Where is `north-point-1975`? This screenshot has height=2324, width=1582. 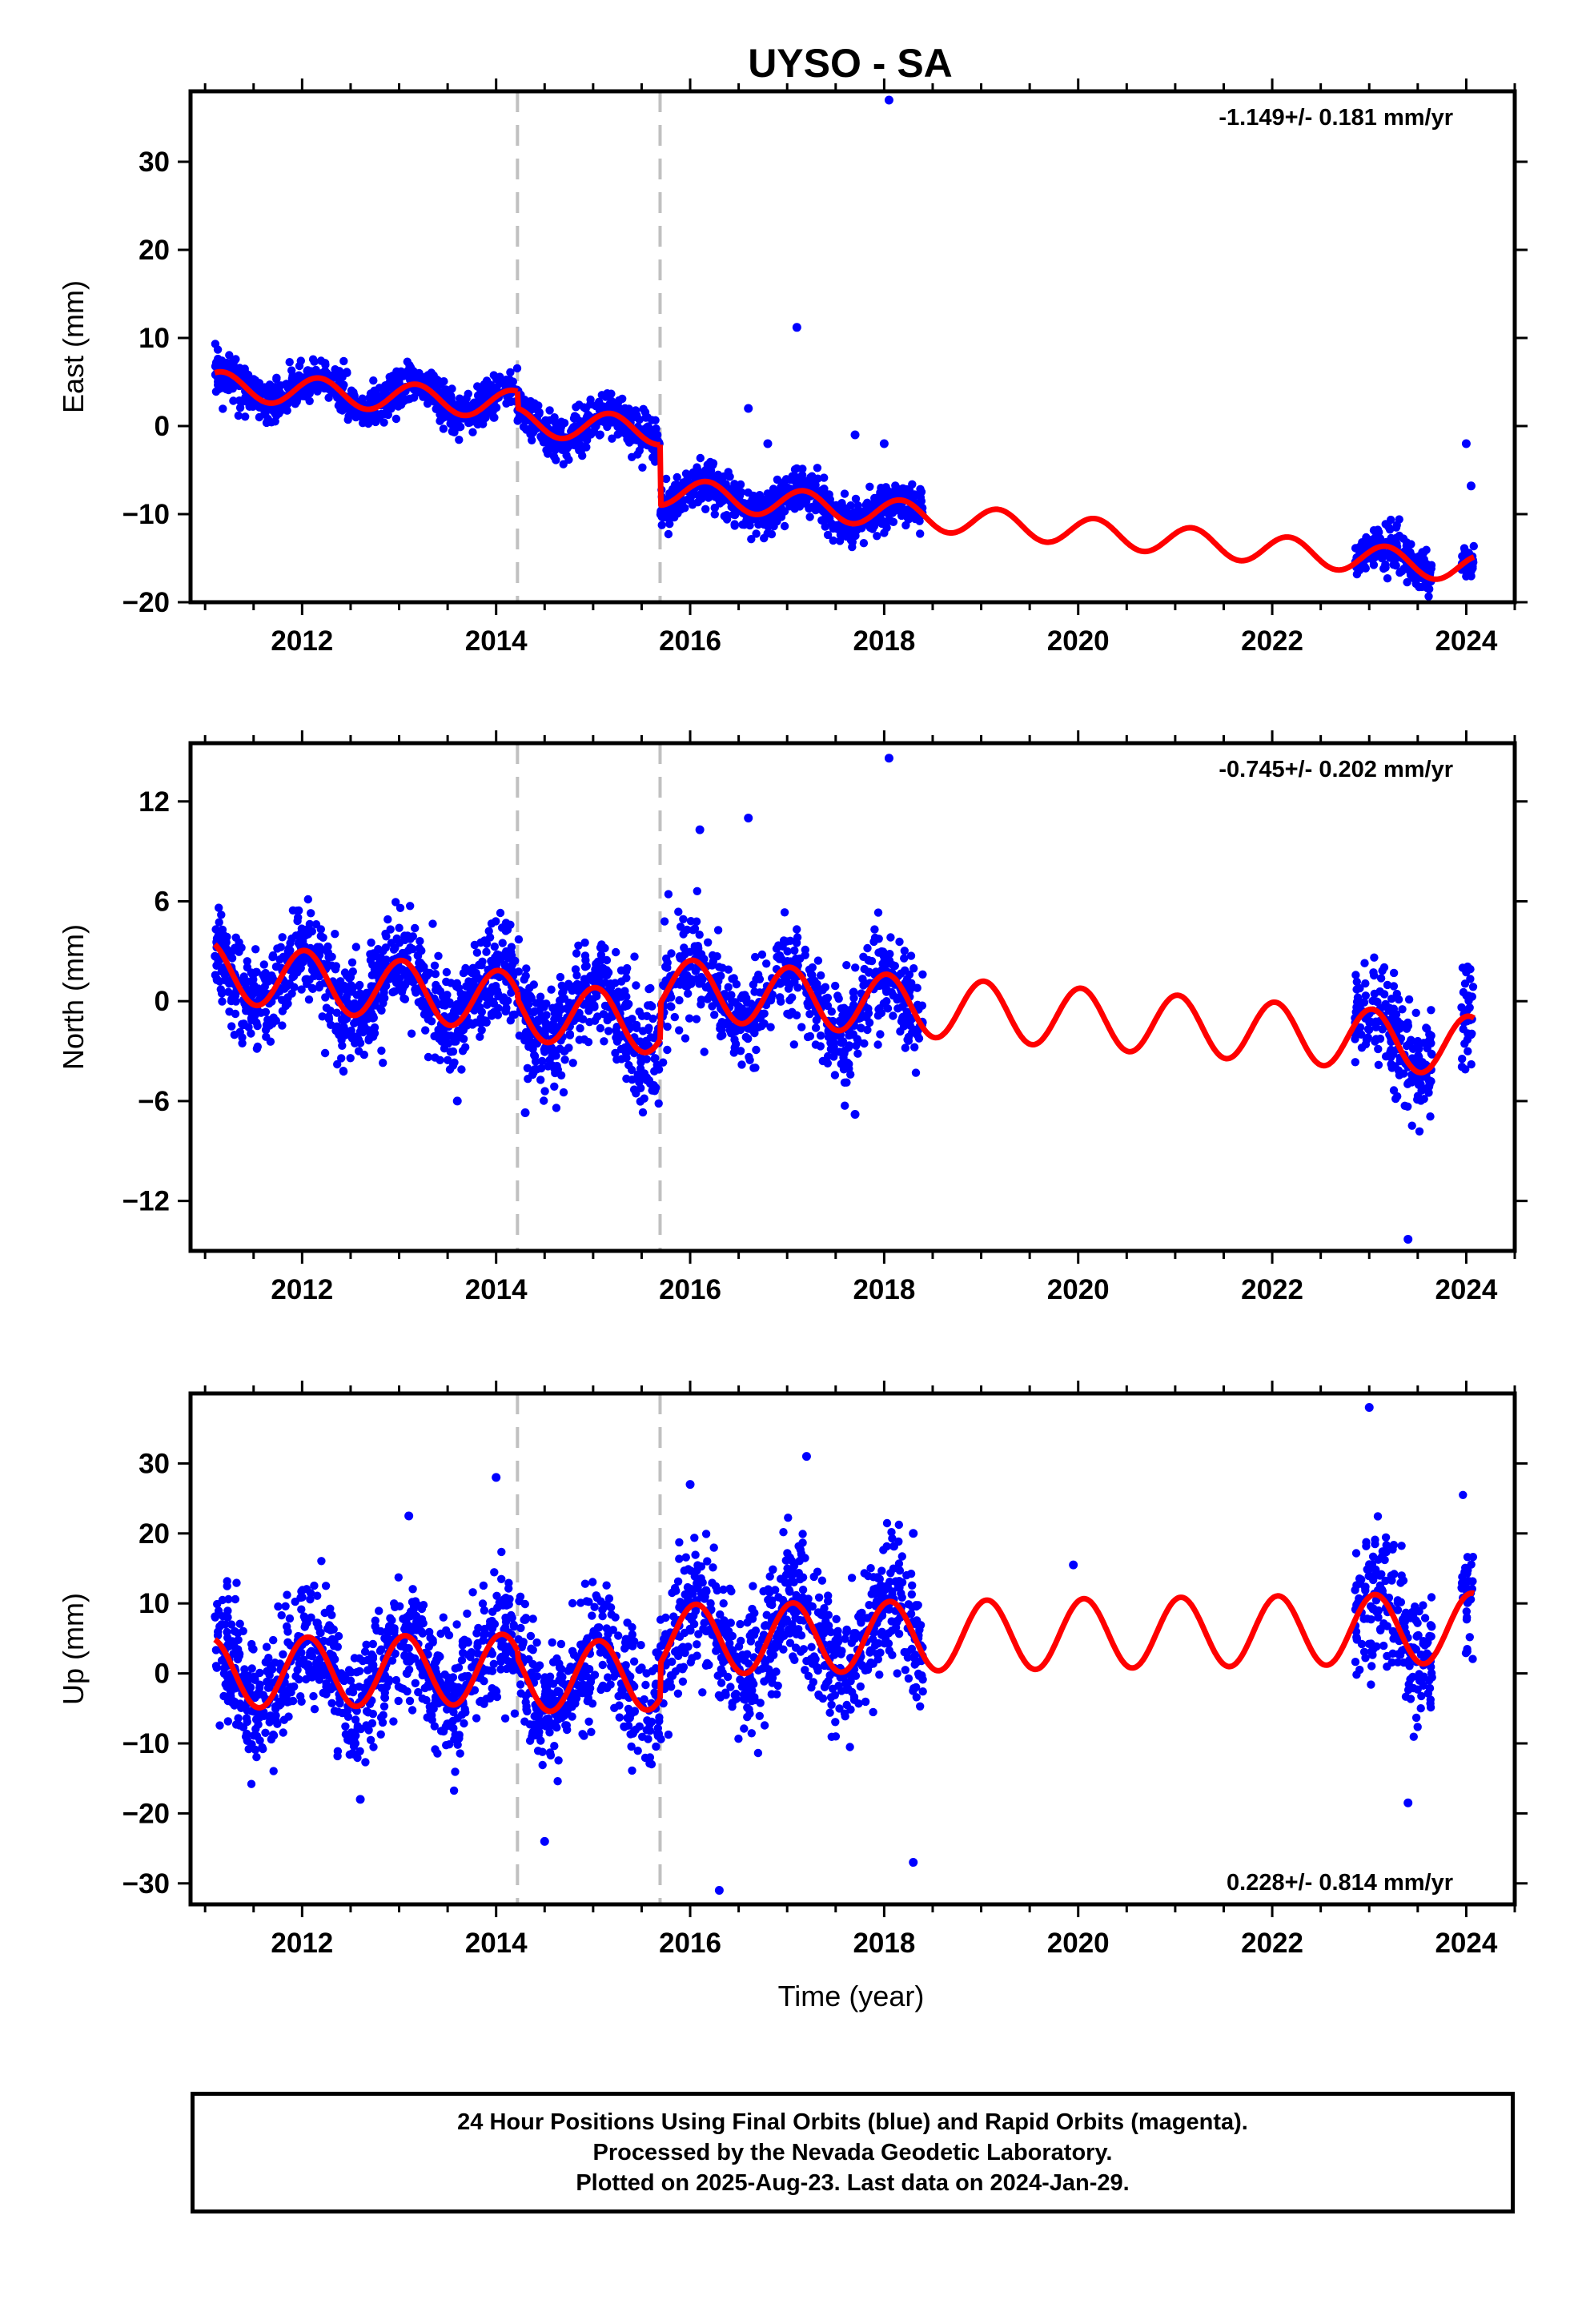
north-point-1975 is located at coordinates (1375, 958).